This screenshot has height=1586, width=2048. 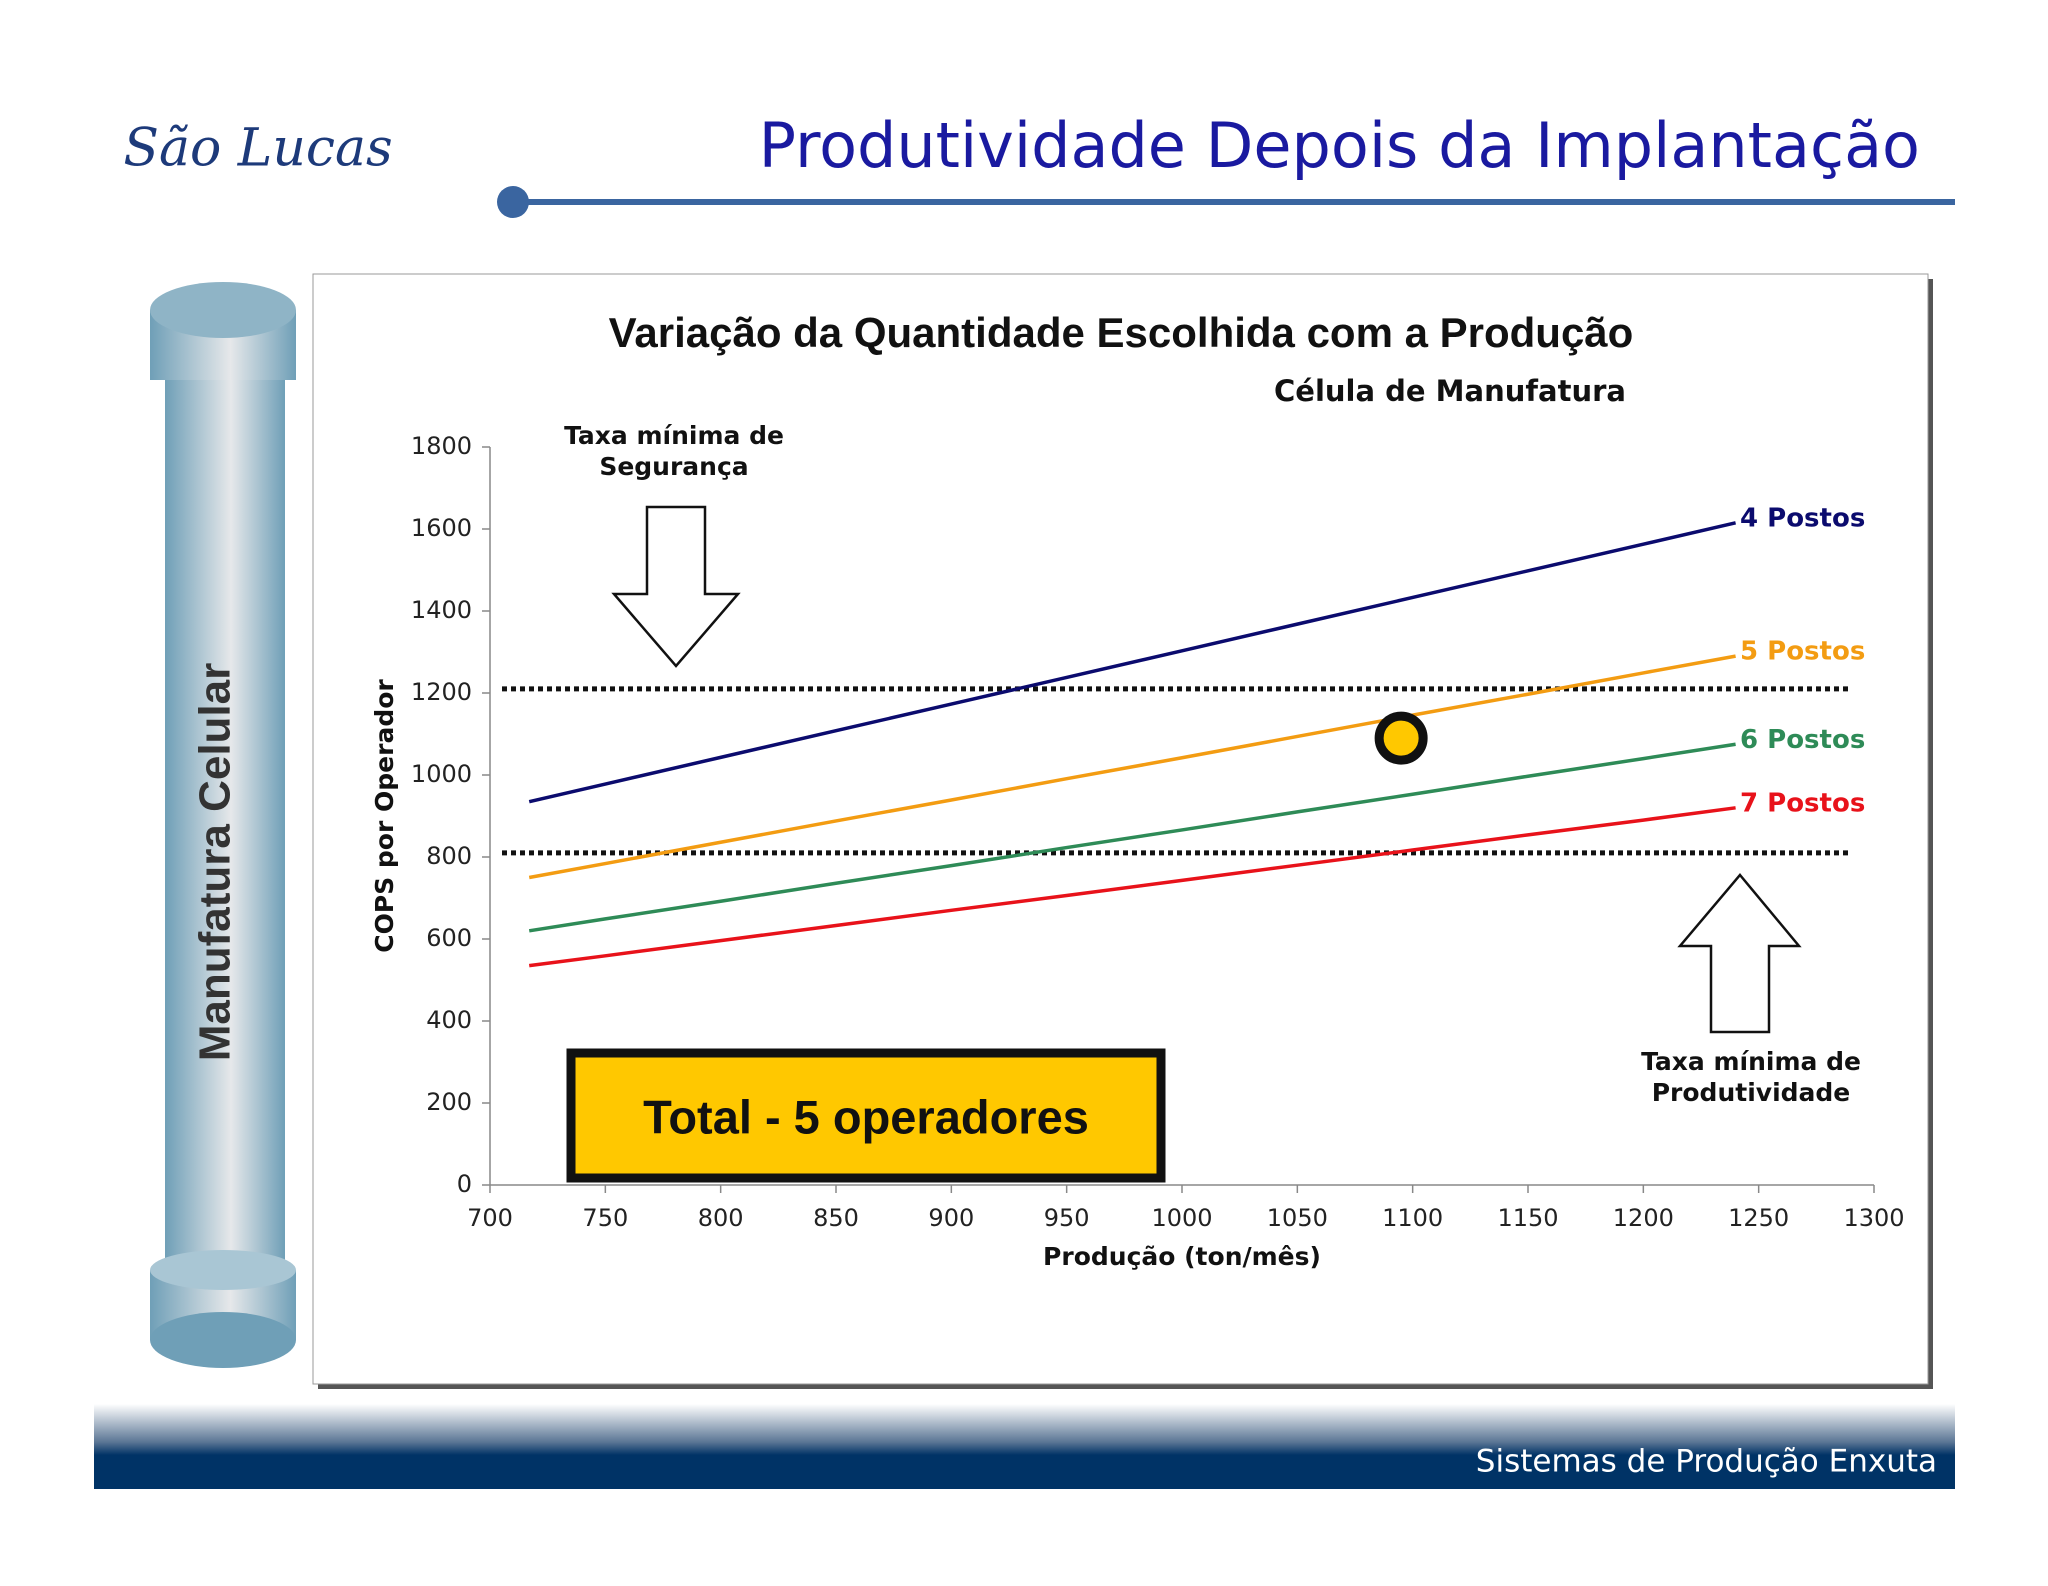 I want to click on x-tick-label: 850, so click(x=836, y=1218).